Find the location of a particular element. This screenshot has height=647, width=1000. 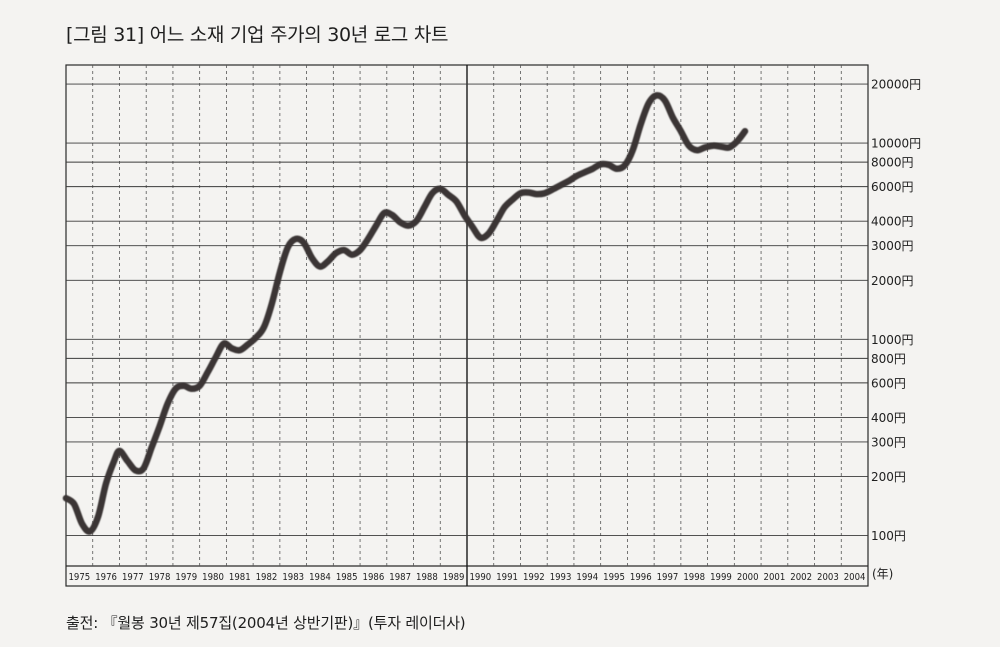

x-tick-label: 1979 is located at coordinates (186, 577).